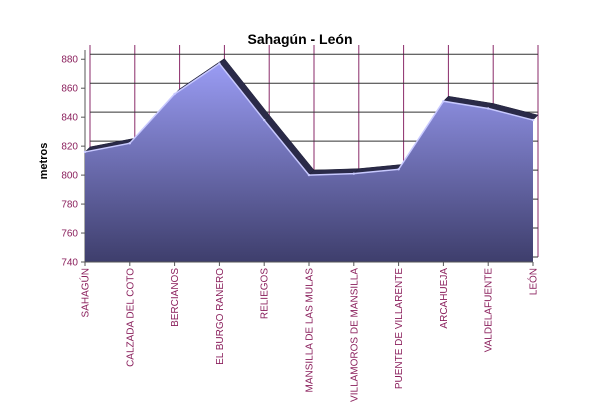  Describe the element at coordinates (69, 263) in the screenshot. I see `y-tick-label: 740` at that location.